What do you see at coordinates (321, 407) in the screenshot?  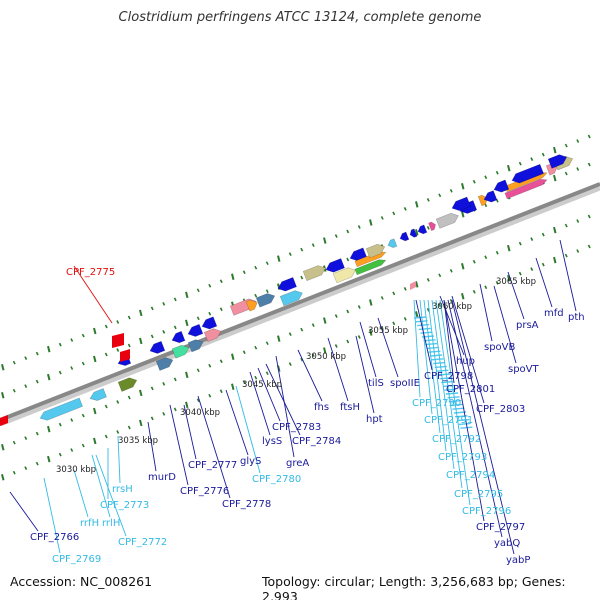 I see `gene-label: fhs` at bounding box center [321, 407].